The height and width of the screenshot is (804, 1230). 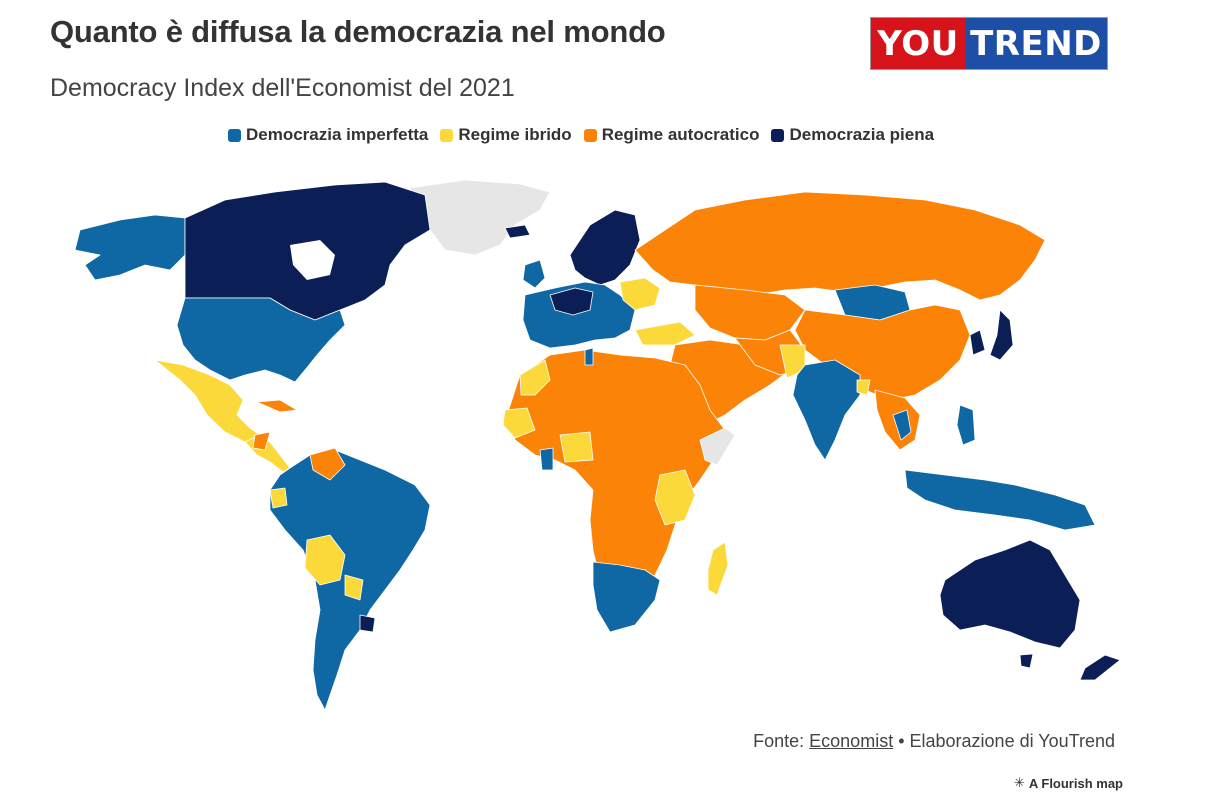 I want to click on youtrend-logo: YOU TREND, so click(x=989, y=43).